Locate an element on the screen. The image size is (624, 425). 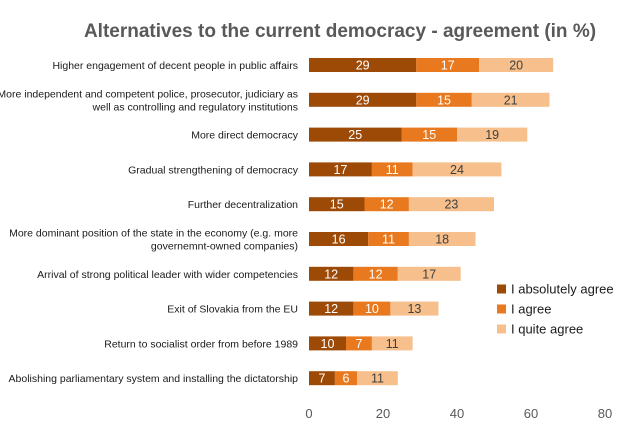
data-label: 20 is located at coordinates (516, 66).